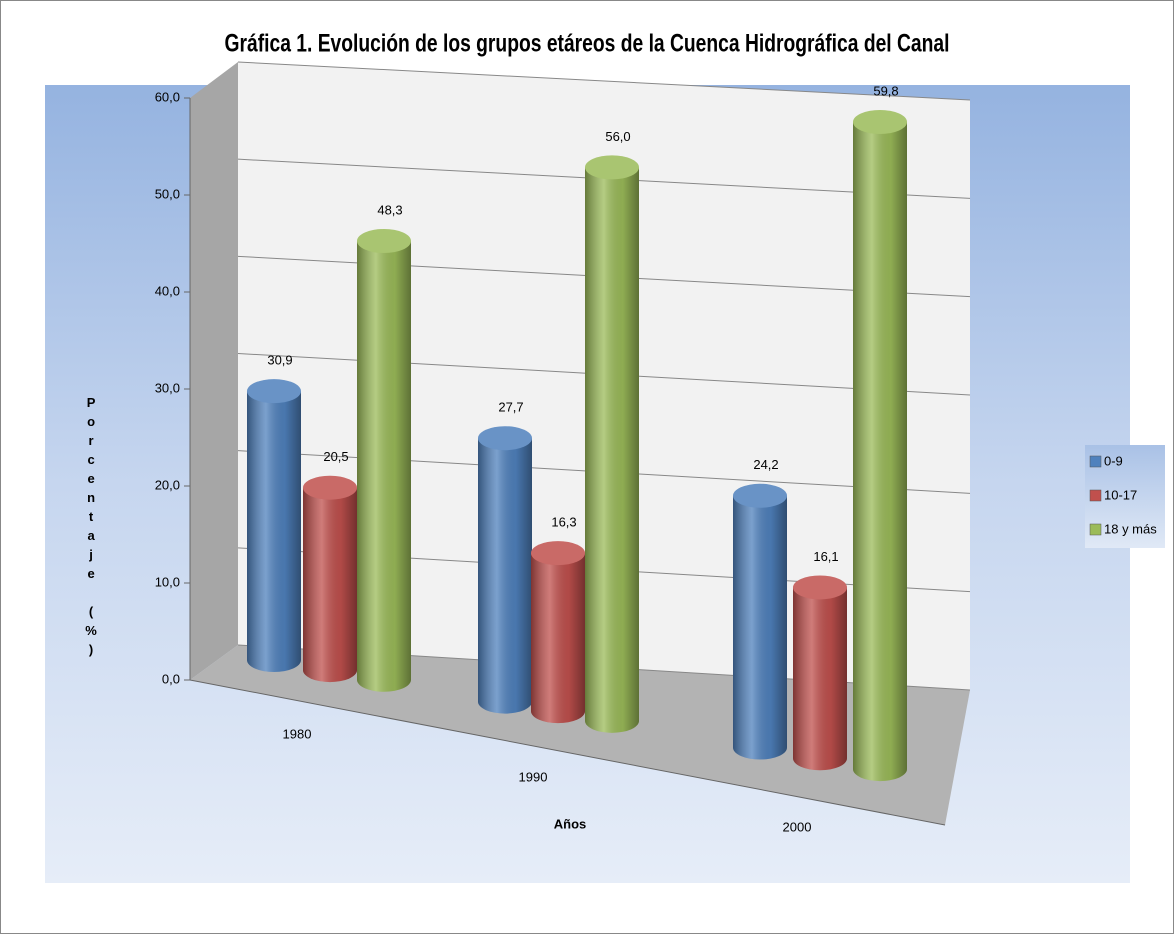  Describe the element at coordinates (617, 136) in the screenshot. I see `value-label: 56,0` at that location.